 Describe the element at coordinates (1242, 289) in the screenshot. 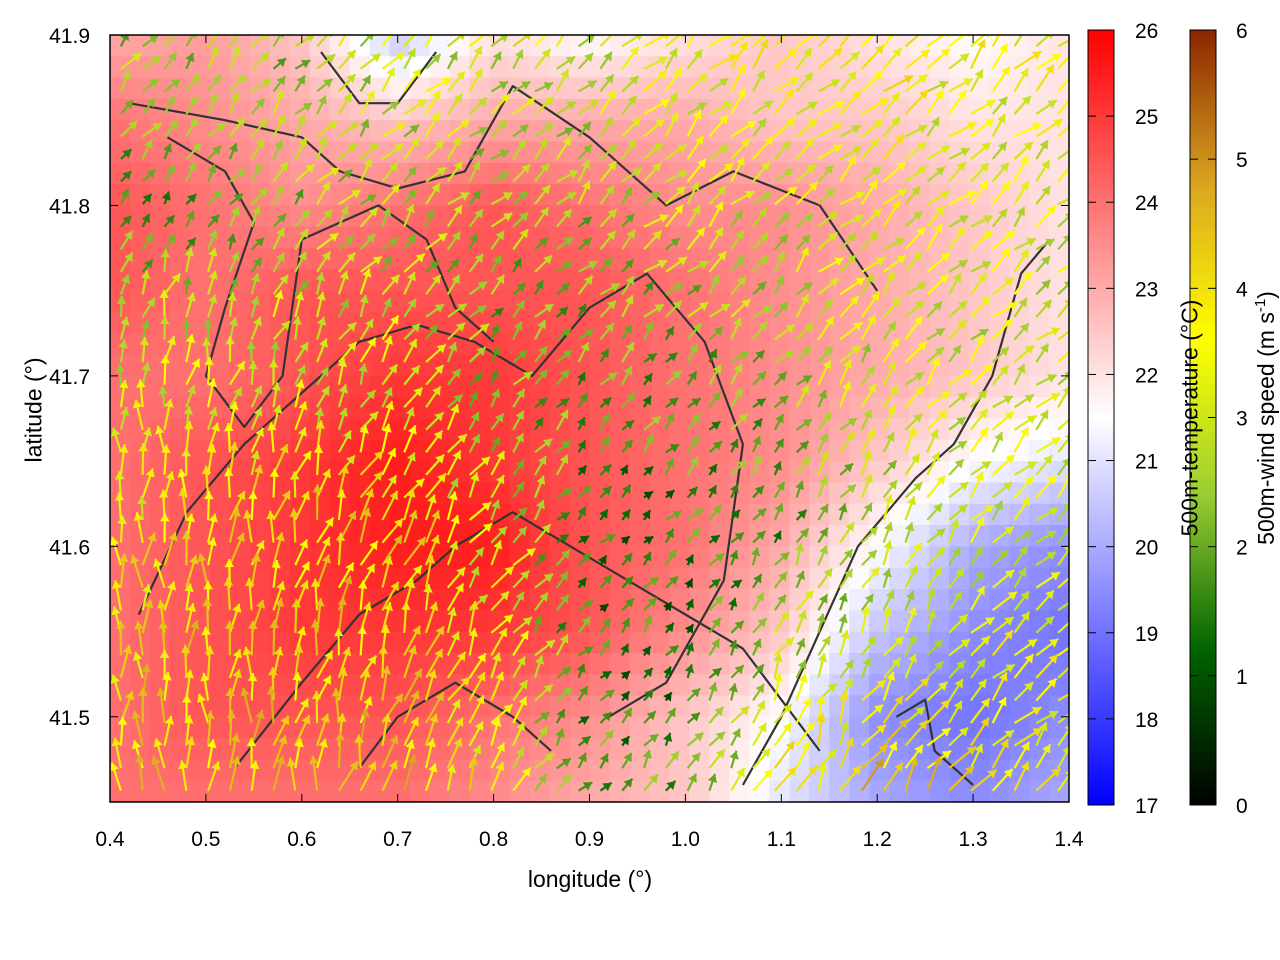

I see `colorbar-tick-label: 4` at that location.